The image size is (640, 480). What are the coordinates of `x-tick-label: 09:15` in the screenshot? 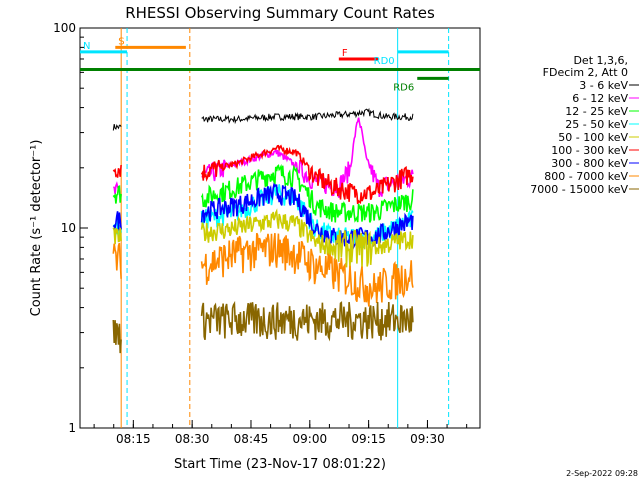 It's located at (368, 439).